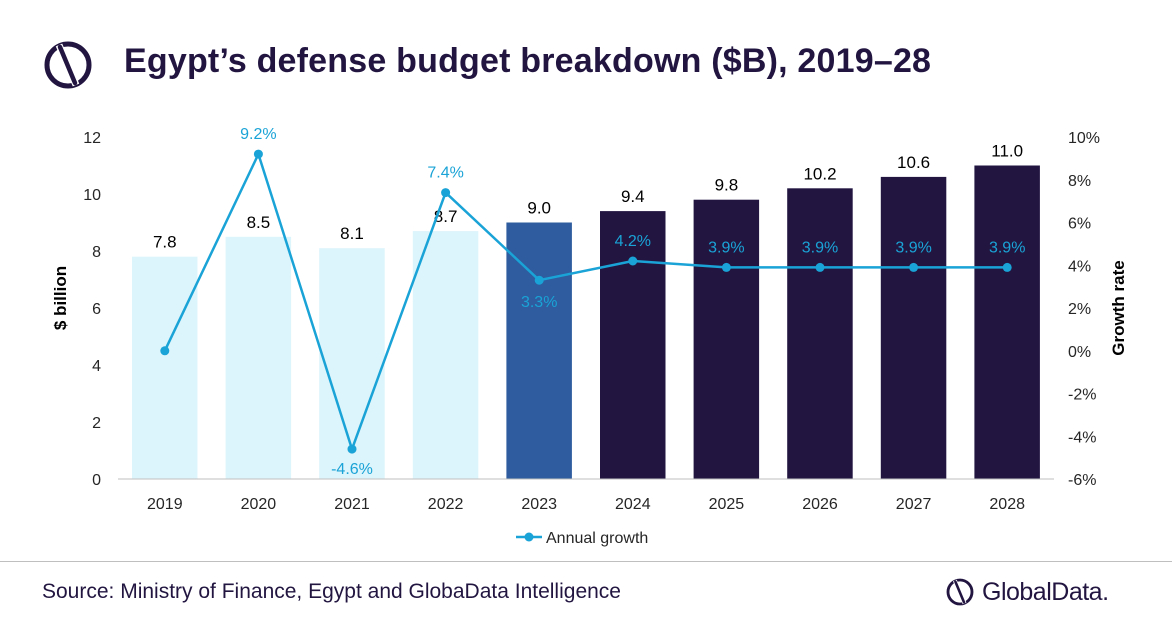 The image size is (1172, 628). I want to click on y2-tick-label: -6%, so click(1082, 480).